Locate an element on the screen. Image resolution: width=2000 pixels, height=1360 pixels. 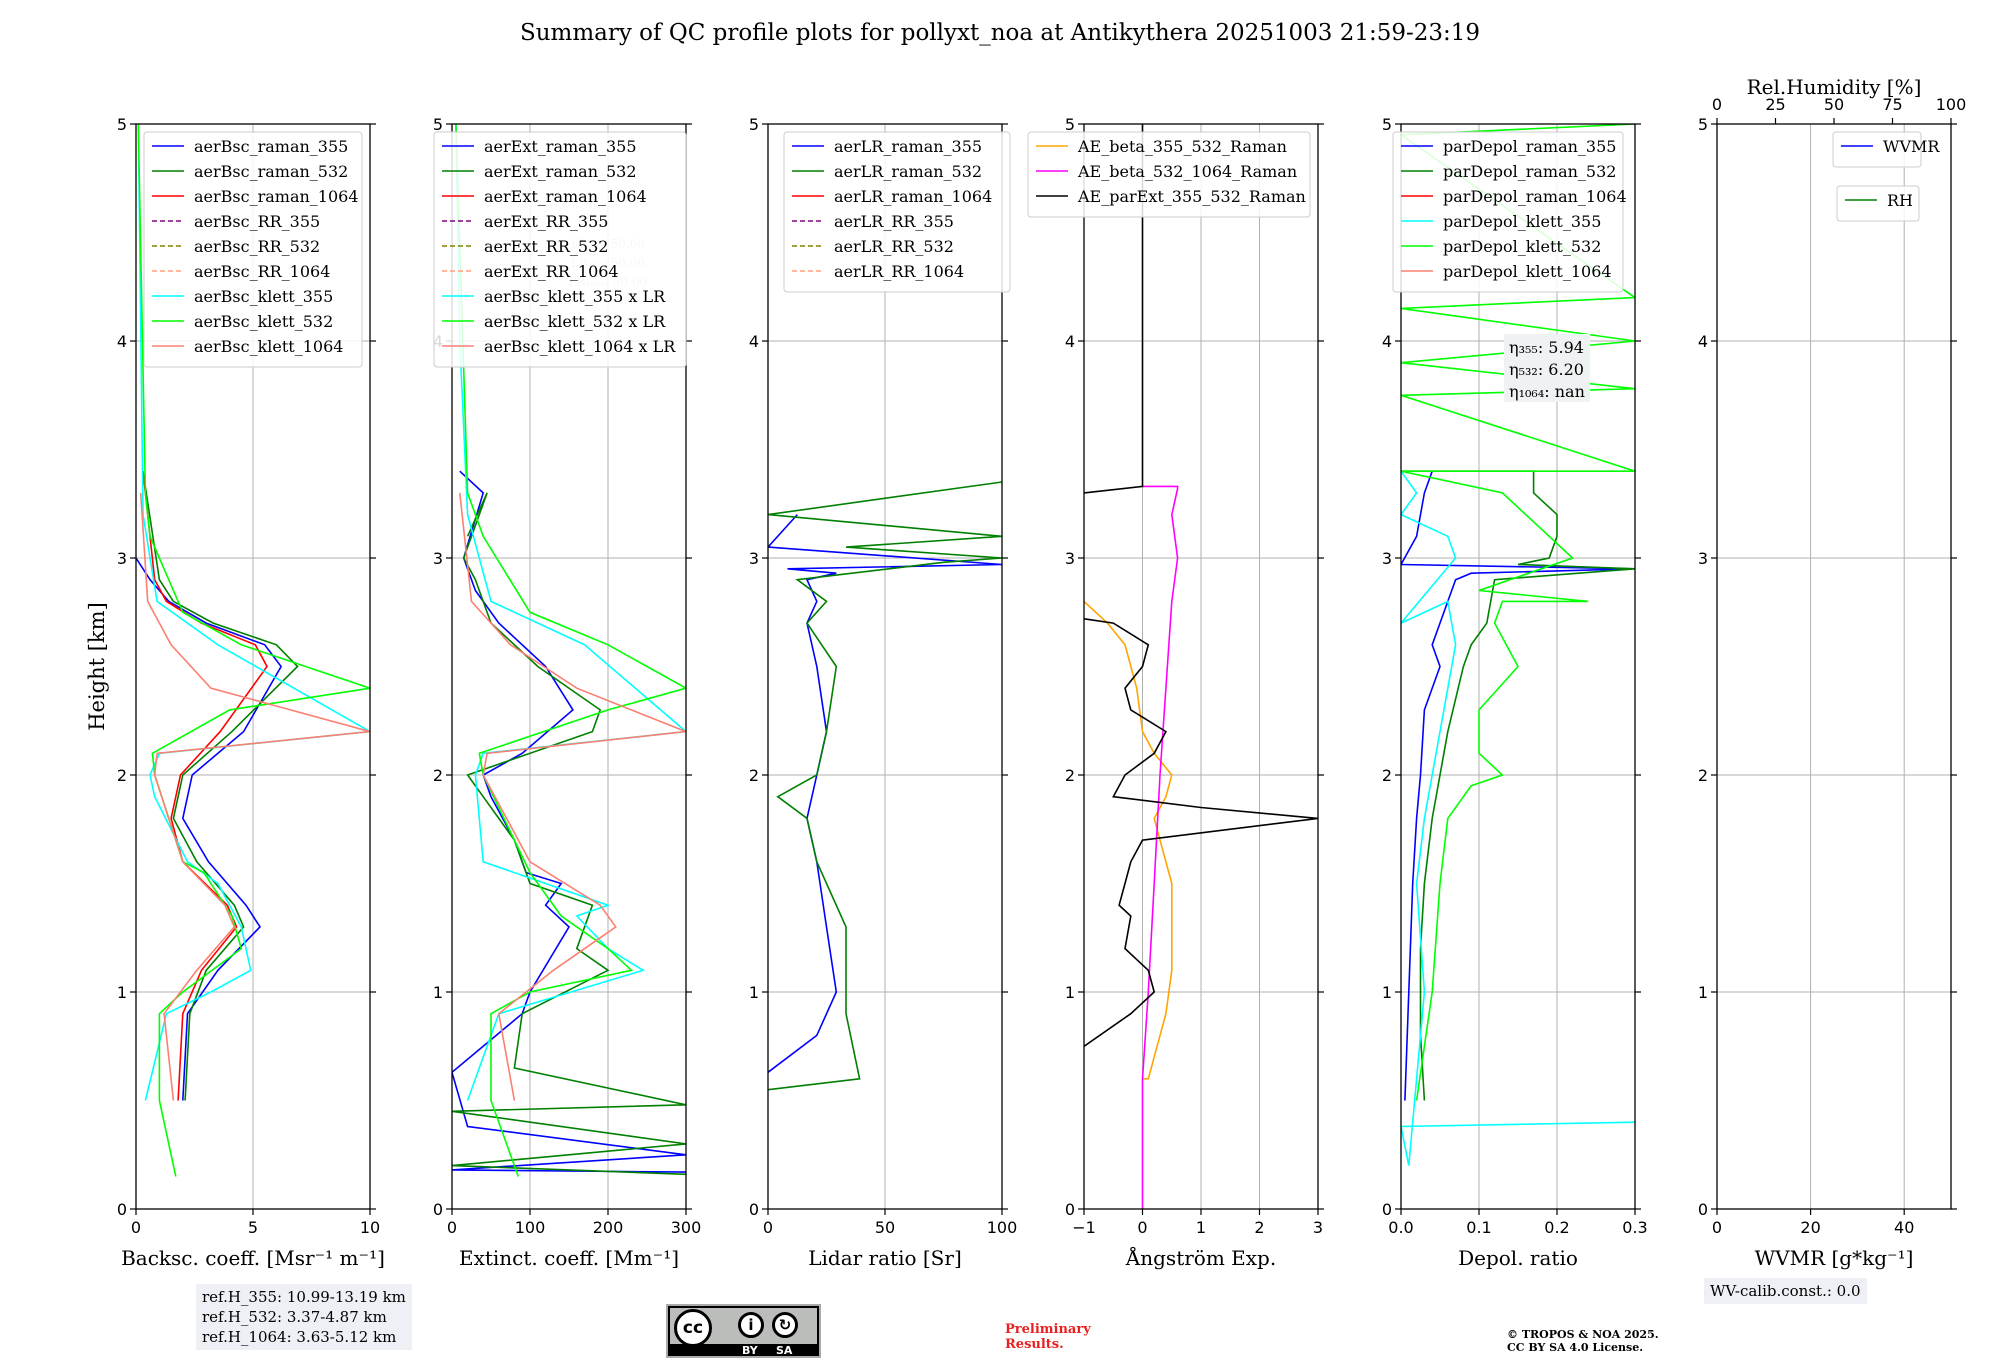
angstrom-legend-label: AE_parExt_355_532_Raman is located at coordinates (1191, 196).